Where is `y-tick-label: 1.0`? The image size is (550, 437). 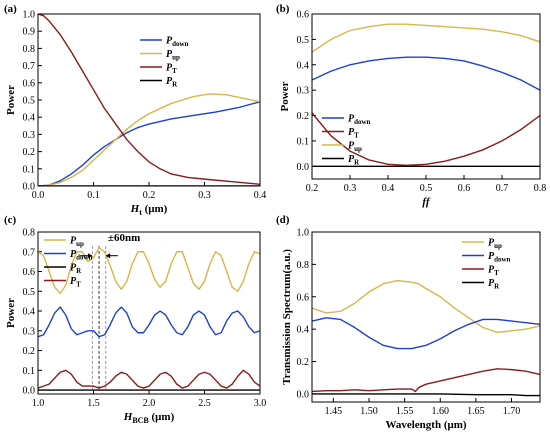
y-tick-label: 1.0 is located at coordinates (29, 15).